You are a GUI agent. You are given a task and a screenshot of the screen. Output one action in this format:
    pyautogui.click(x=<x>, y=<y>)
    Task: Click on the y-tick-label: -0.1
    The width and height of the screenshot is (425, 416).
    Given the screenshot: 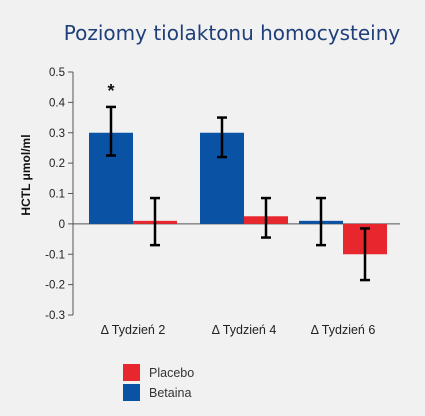 What is the action you would take?
    pyautogui.click(x=55, y=255)
    